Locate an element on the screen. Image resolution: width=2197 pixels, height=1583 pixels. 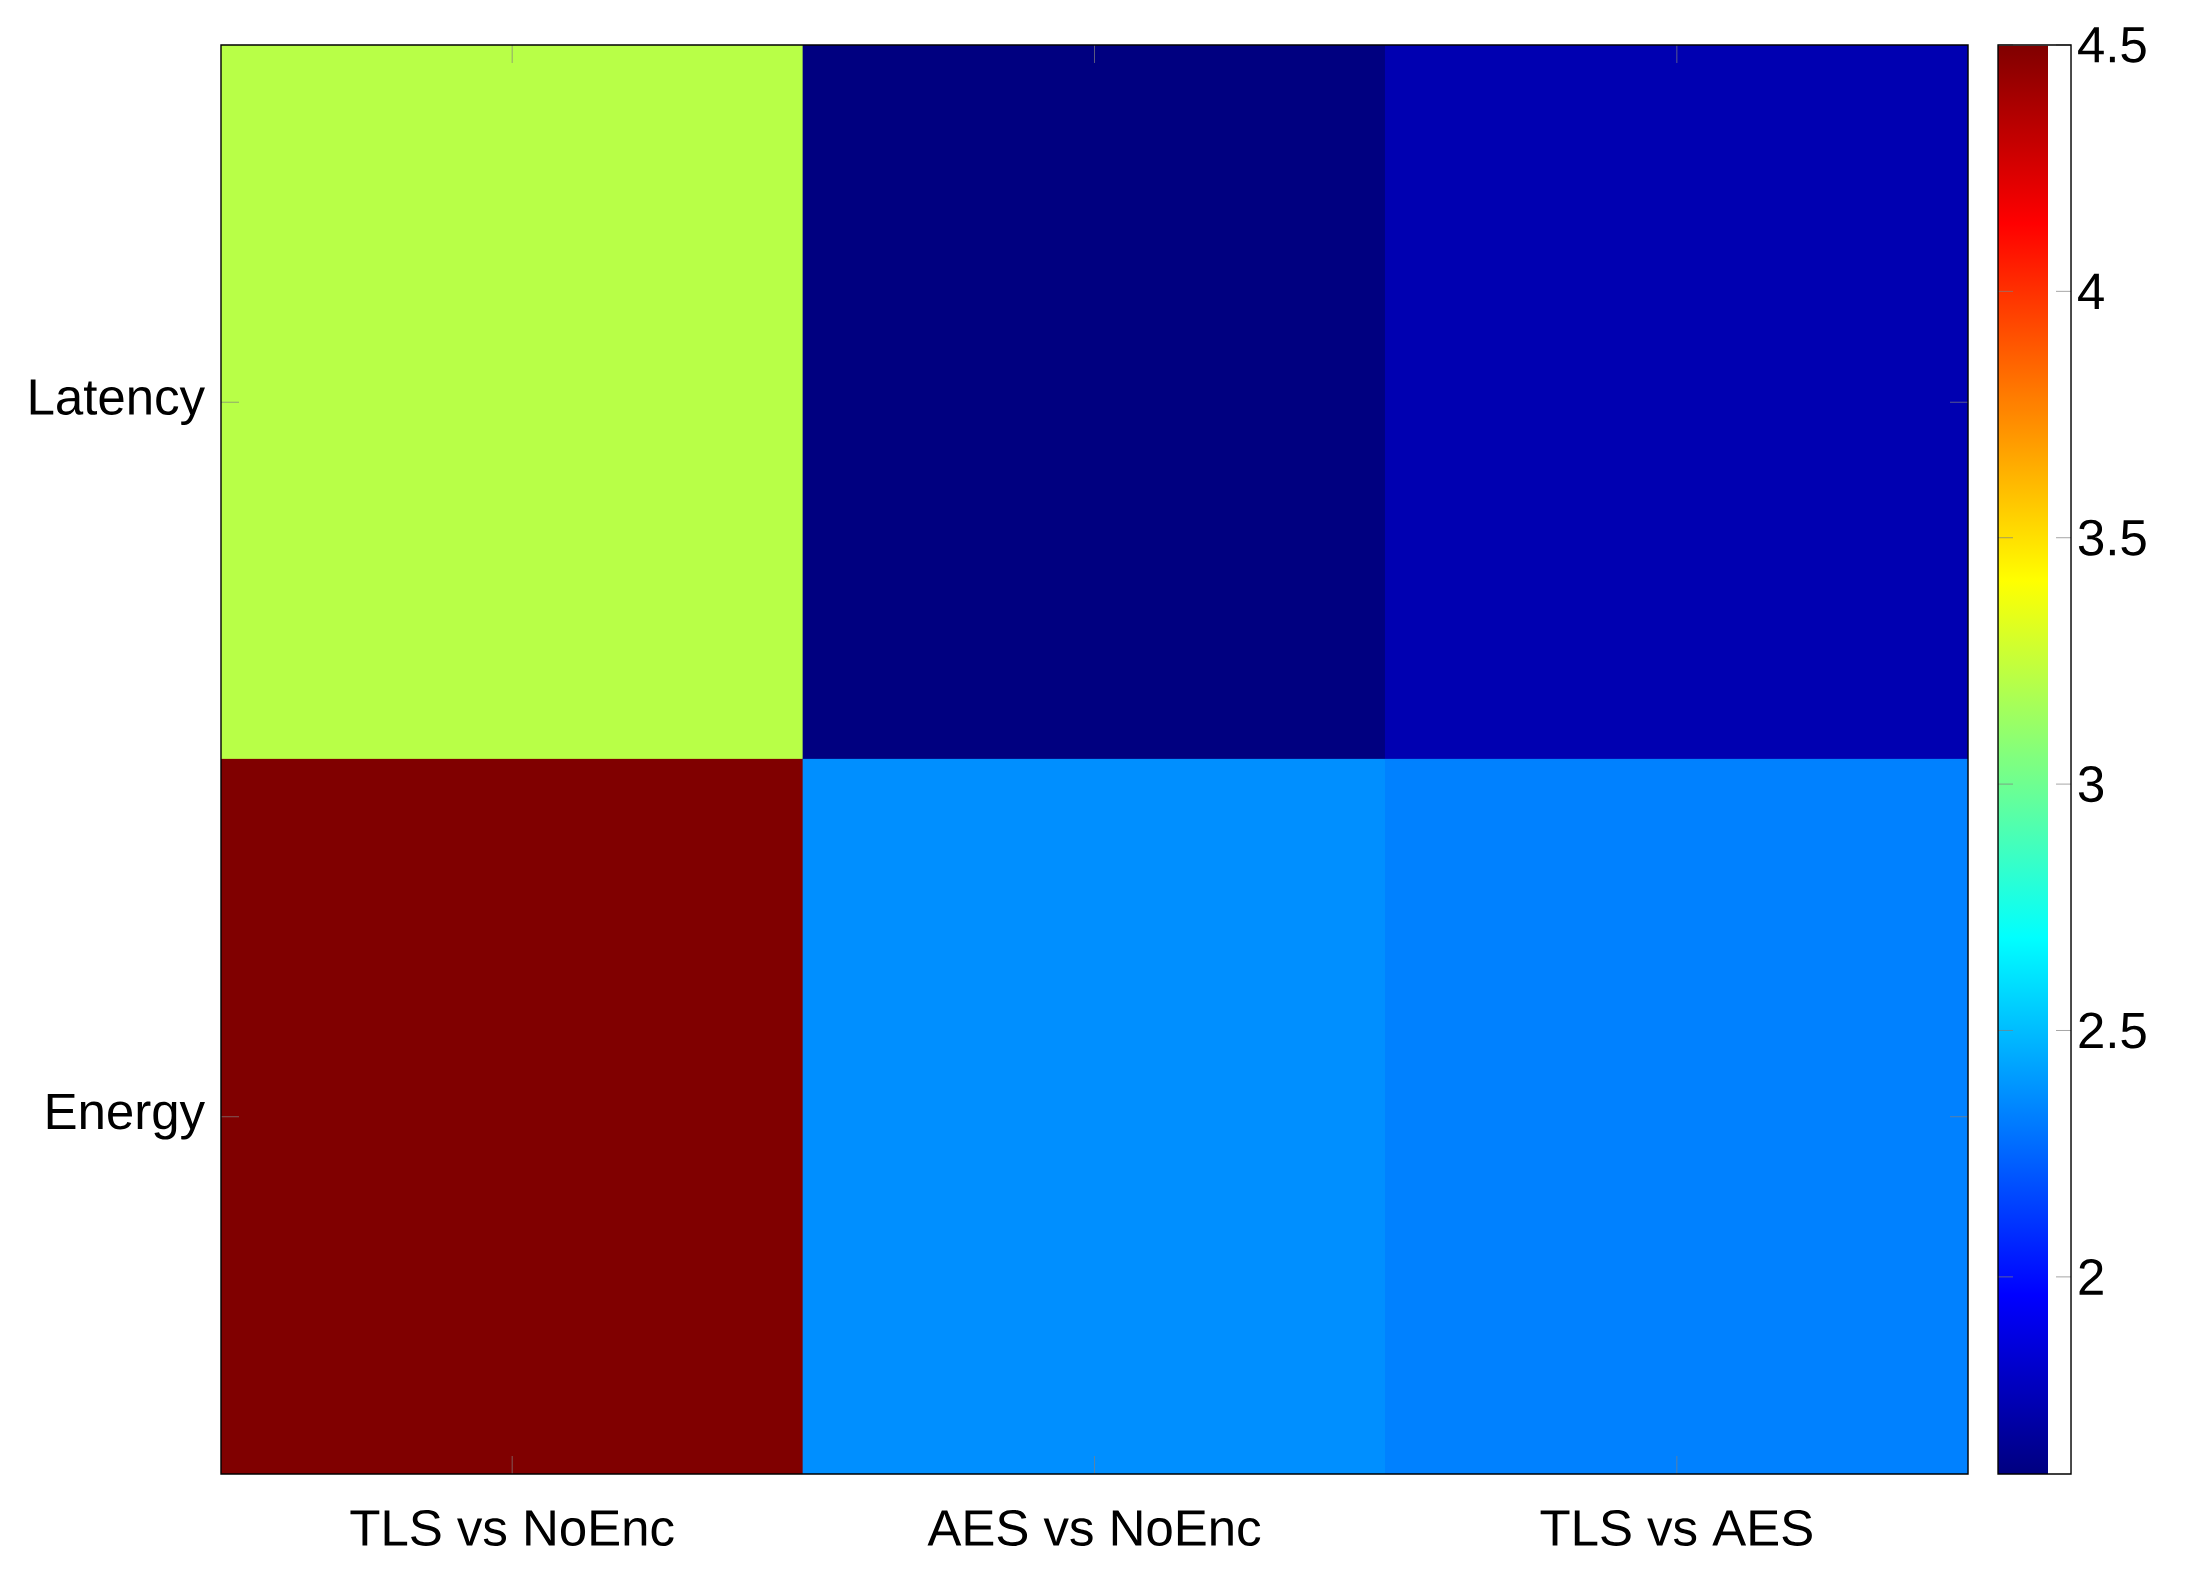
color-bar-label: 3 is located at coordinates (2091, 784).